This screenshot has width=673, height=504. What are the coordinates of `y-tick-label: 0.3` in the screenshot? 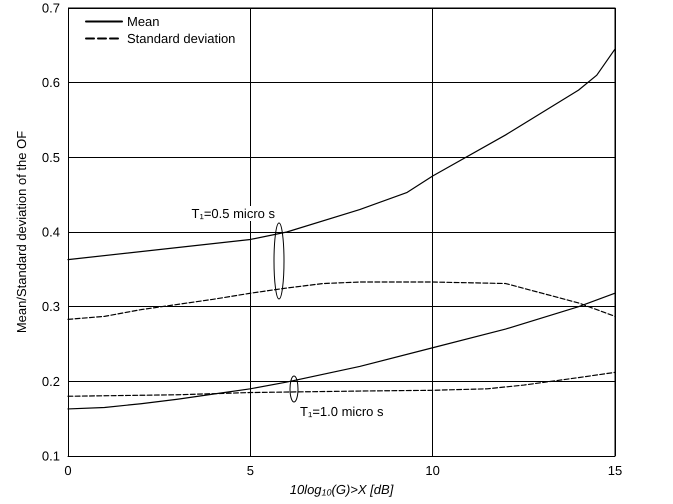 It's located at (51, 306).